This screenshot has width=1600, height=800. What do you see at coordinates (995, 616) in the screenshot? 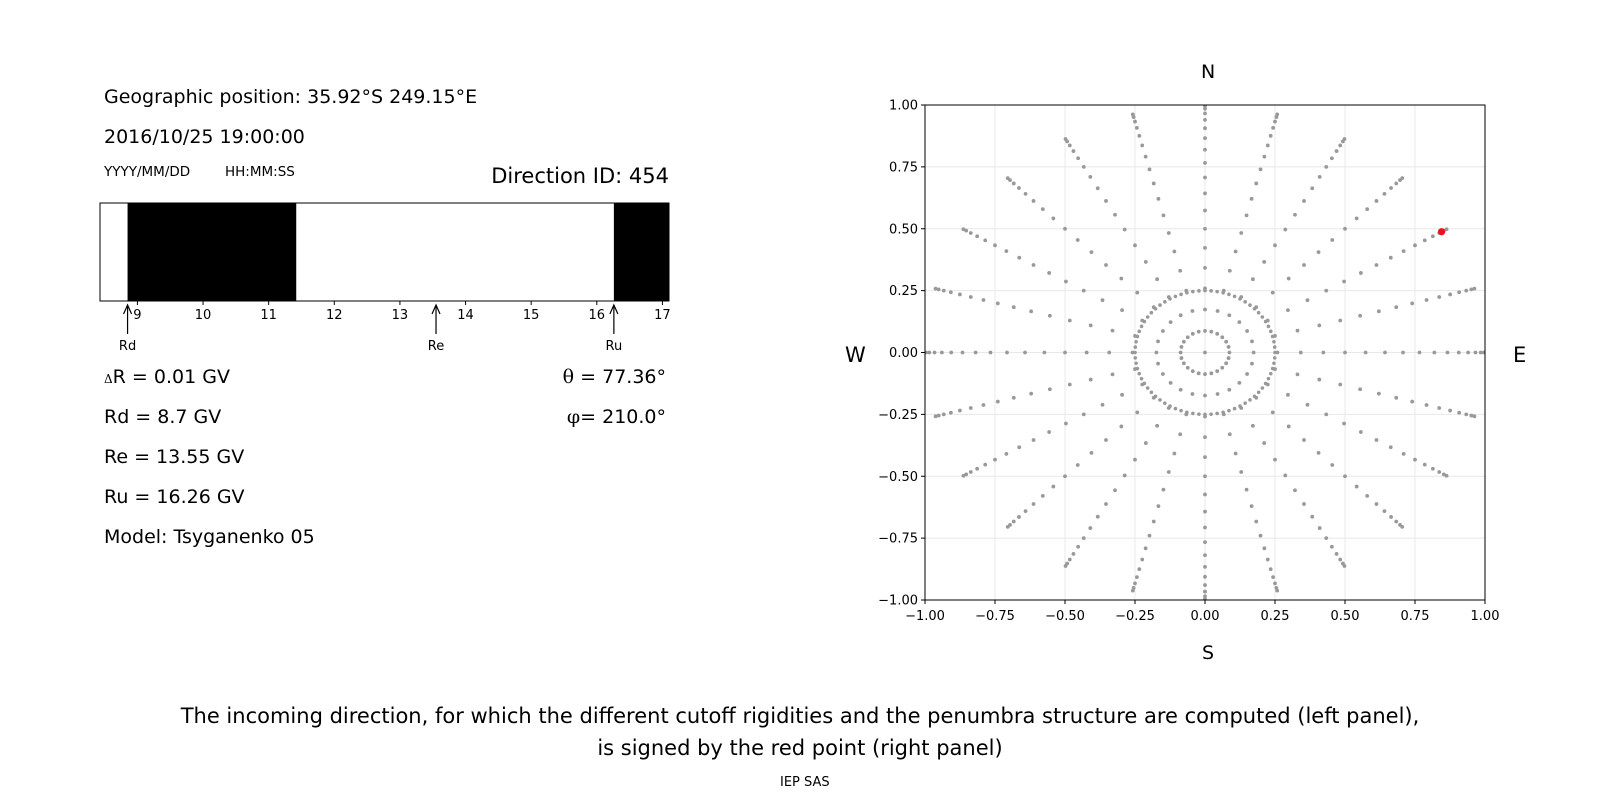
I see `x-tick-label: −0.75` at bounding box center [995, 616].